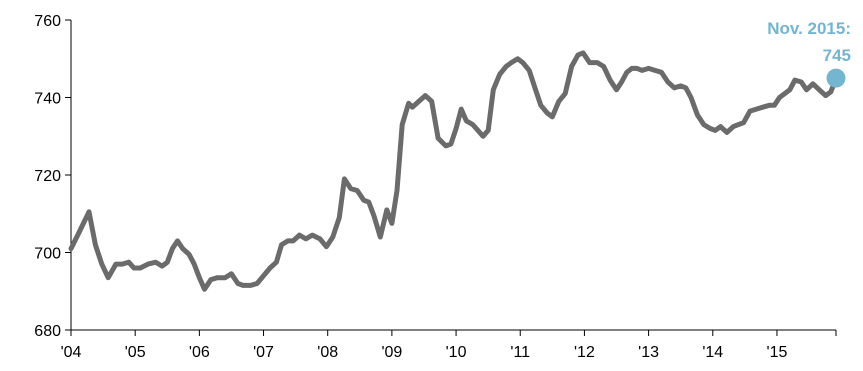 Image resolution: width=863 pixels, height=371 pixels. What do you see at coordinates (199, 352) in the screenshot?
I see `x-tick-label: '06` at bounding box center [199, 352].